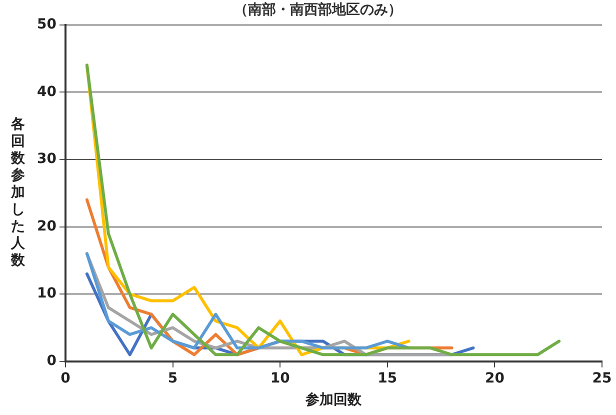 The height and width of the screenshot is (415, 616). What do you see at coordinates (51, 361) in the screenshot?
I see `y-tick-label: 0` at bounding box center [51, 361].